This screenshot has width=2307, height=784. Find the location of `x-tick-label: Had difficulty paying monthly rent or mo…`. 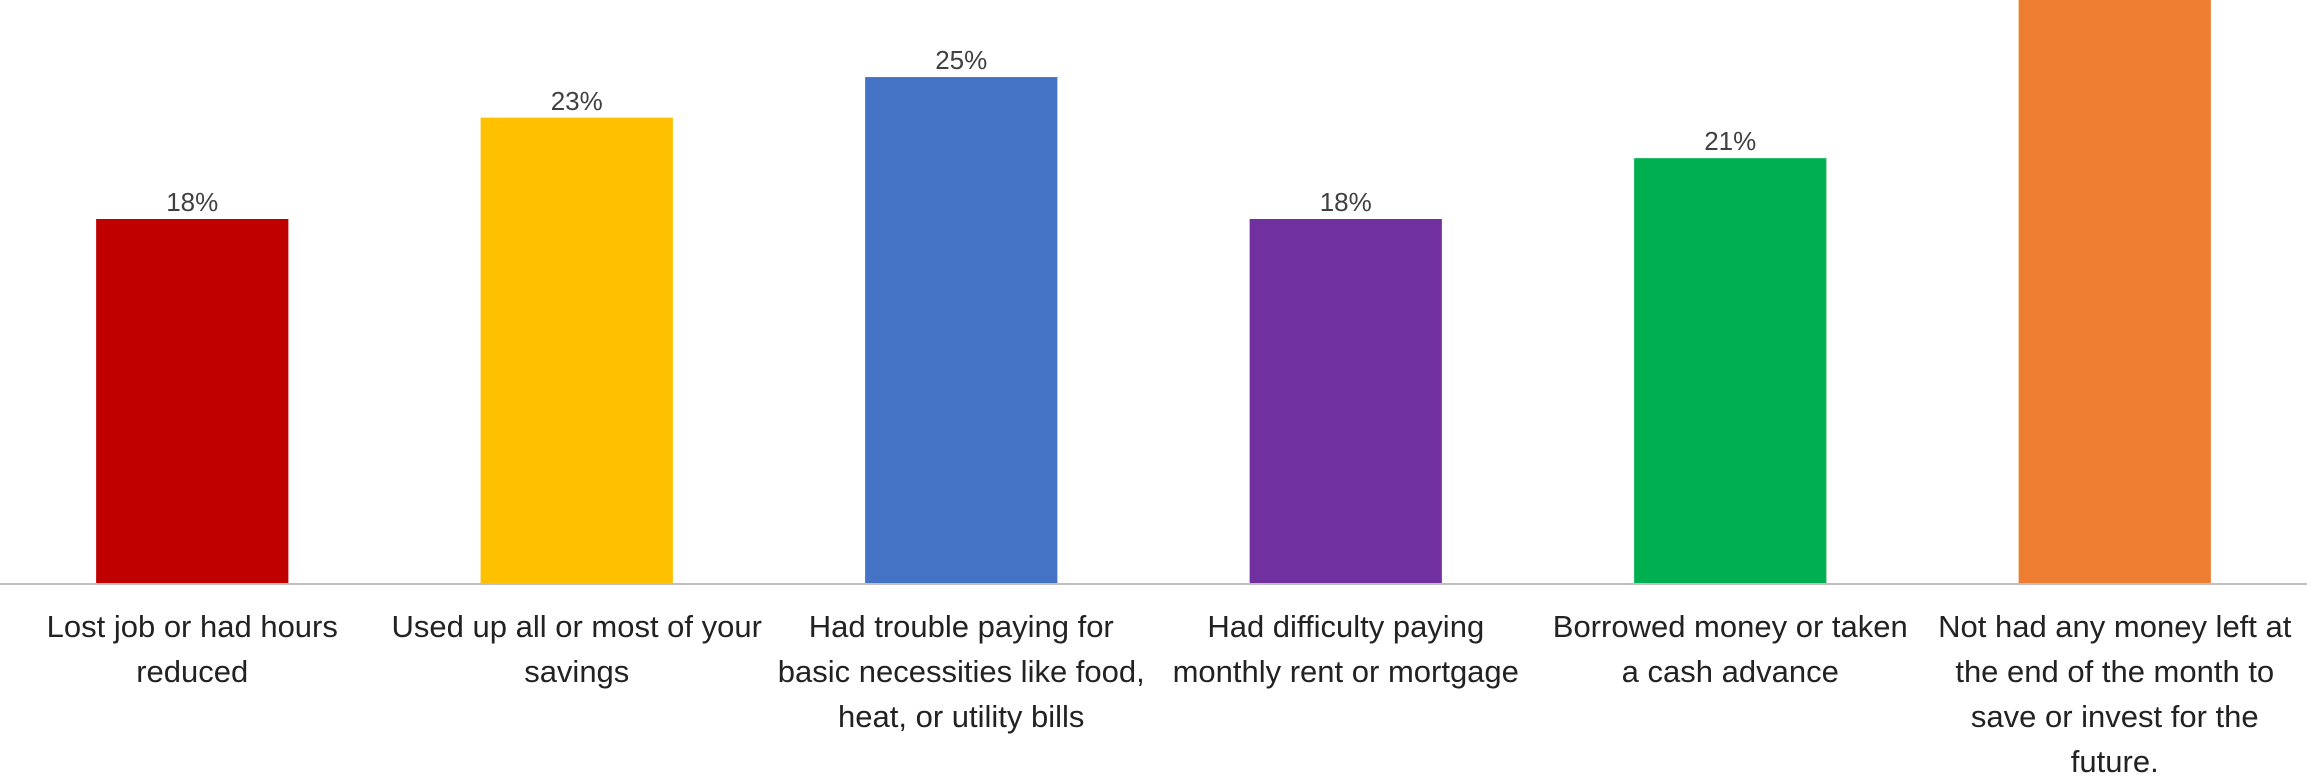

x-tick-label: Had difficulty paying monthly rent or mo… is located at coordinates (1345, 649).